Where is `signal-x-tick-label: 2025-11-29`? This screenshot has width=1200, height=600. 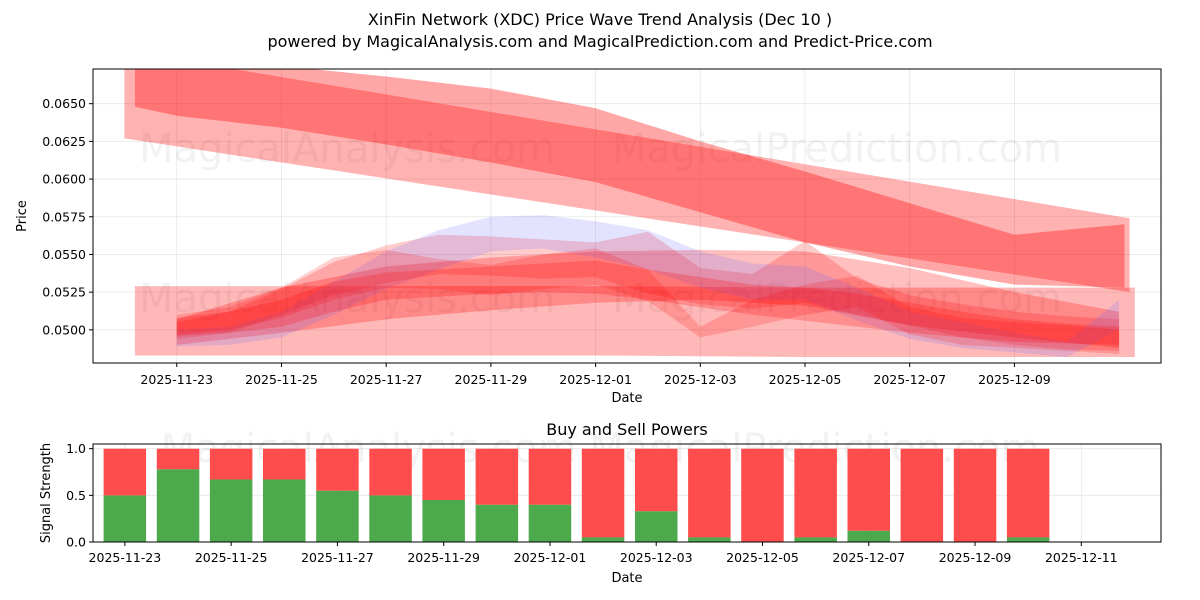
signal-x-tick-label: 2025-11-29 is located at coordinates (443, 557).